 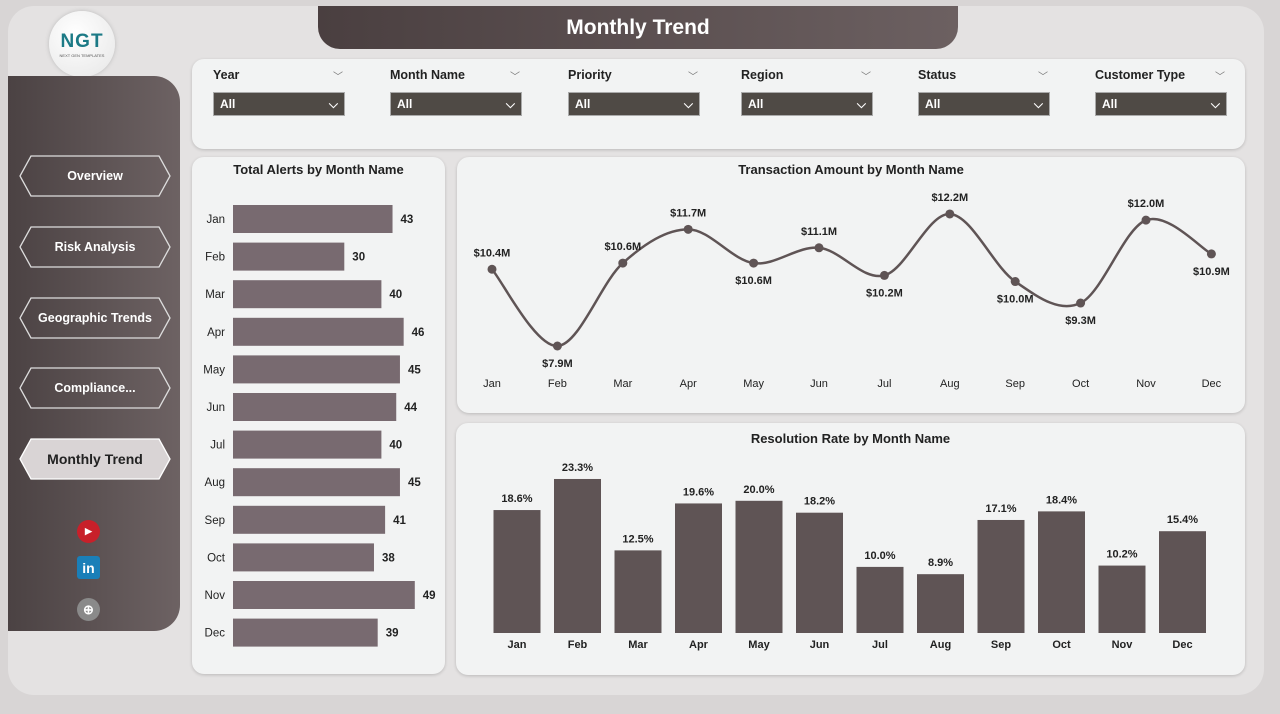 What do you see at coordinates (622, 384) in the screenshot?
I see `axis-tick-label: Mar` at bounding box center [622, 384].